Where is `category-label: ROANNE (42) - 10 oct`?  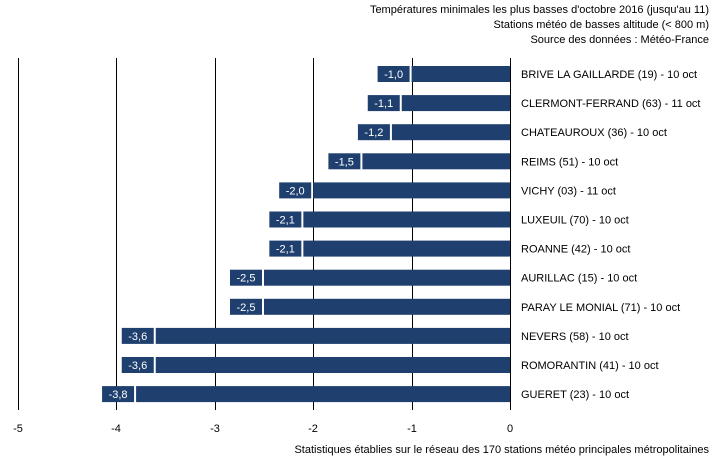 category-label: ROANNE (42) - 10 oct is located at coordinates (575, 250).